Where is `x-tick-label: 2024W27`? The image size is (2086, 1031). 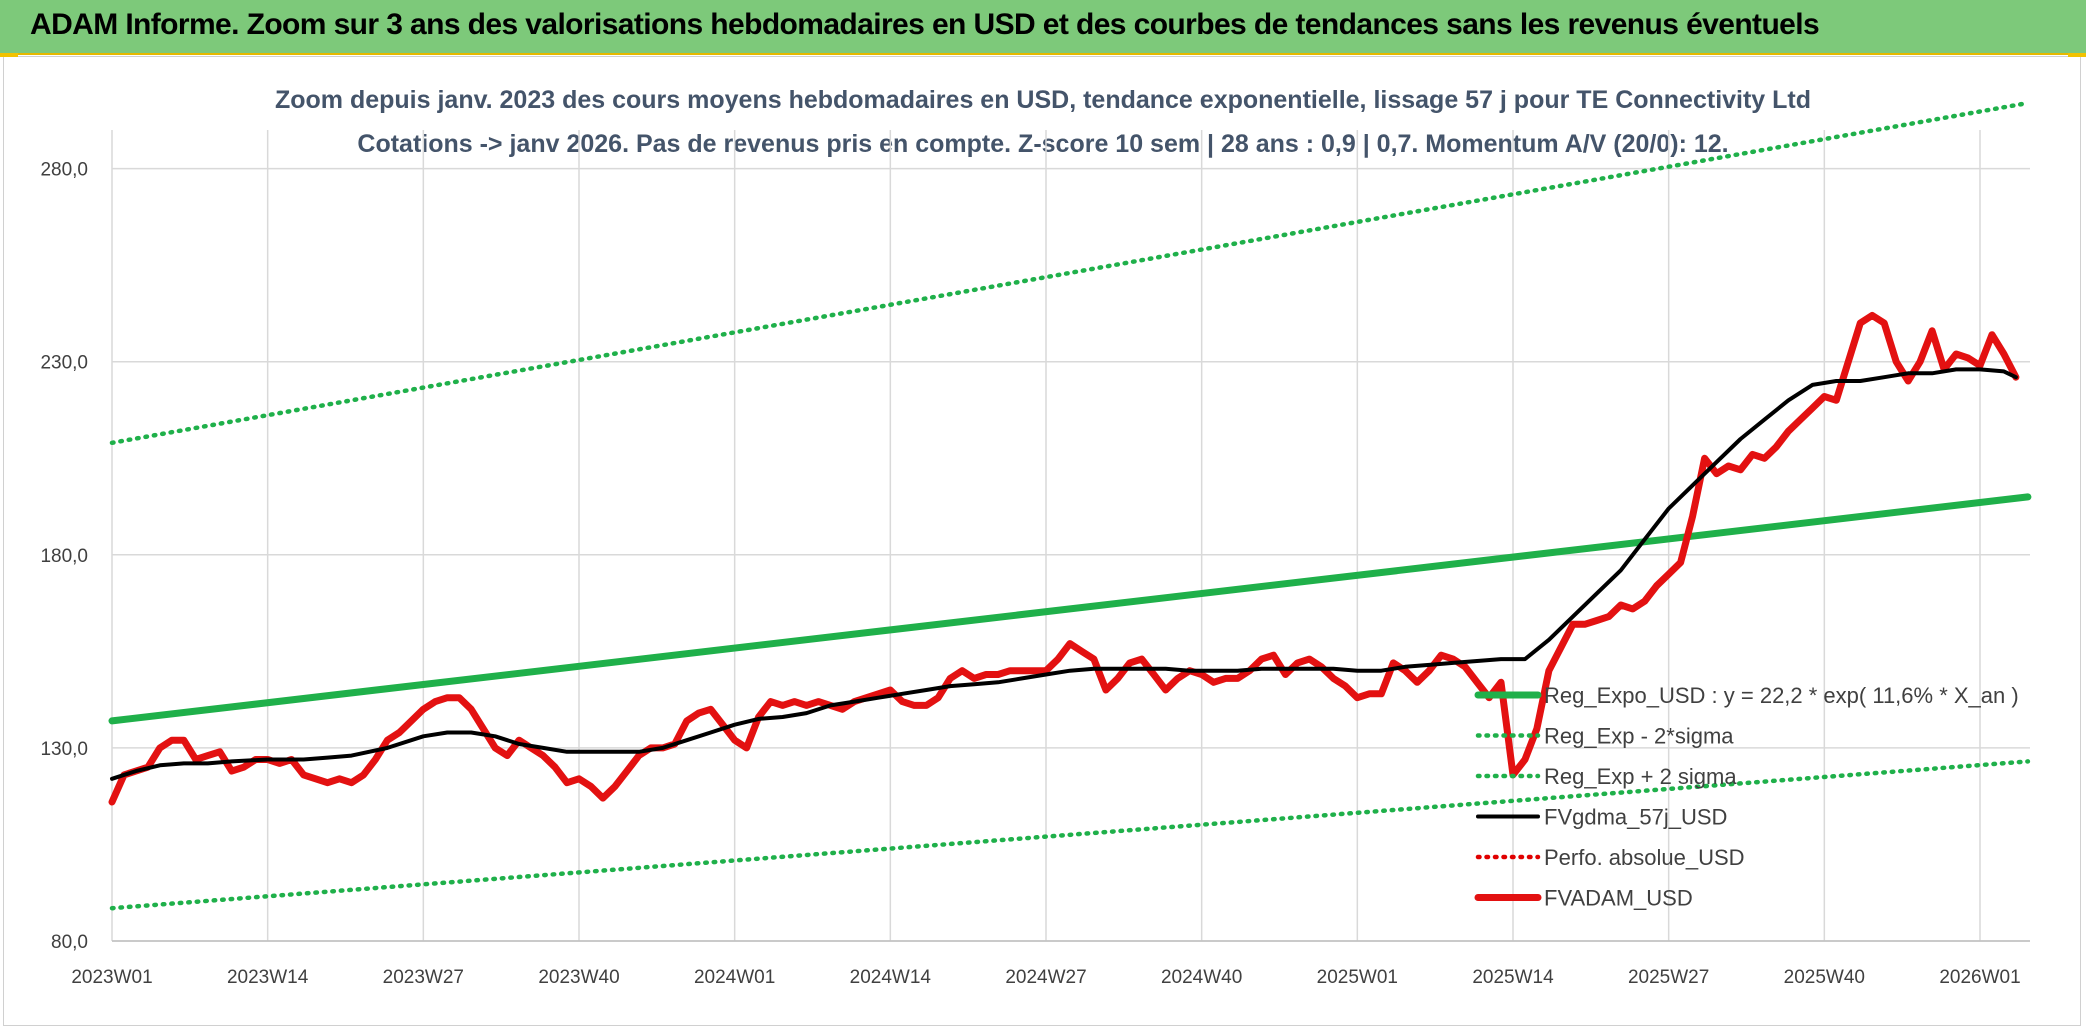 x-tick-label: 2024W27 is located at coordinates (1045, 977).